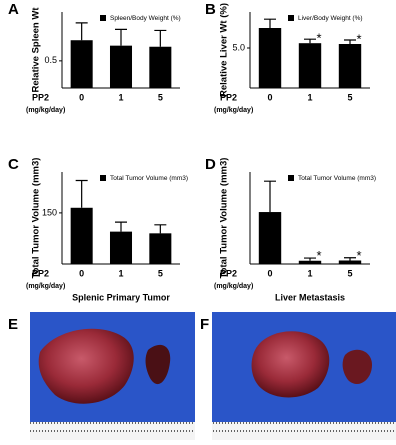  Describe the element at coordinates (112, 376) in the screenshot. I see `photo-e` at that location.